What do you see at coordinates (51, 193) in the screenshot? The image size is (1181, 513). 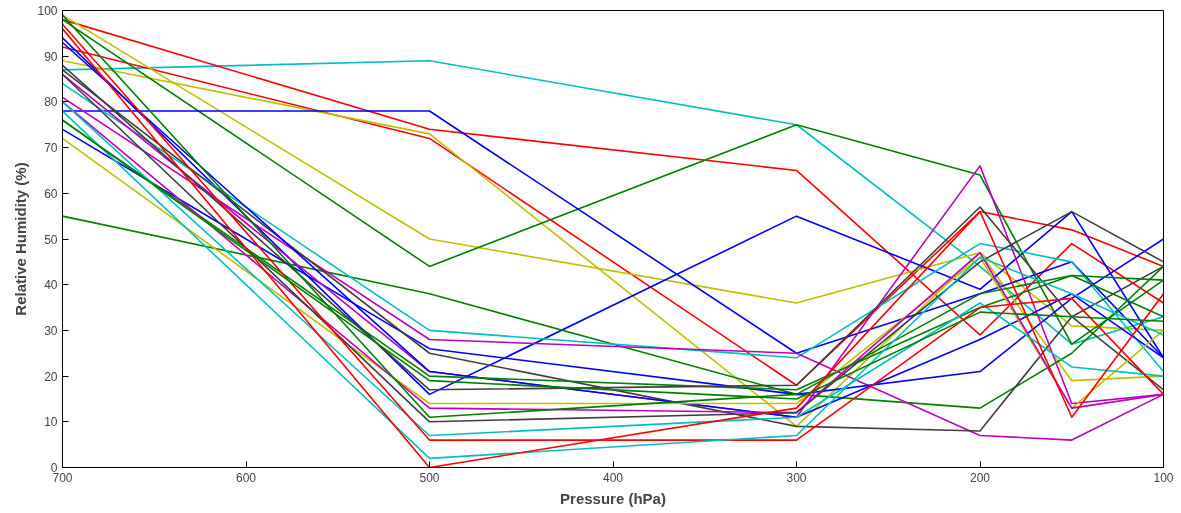 I see `y-tick-label: 60` at bounding box center [51, 193].